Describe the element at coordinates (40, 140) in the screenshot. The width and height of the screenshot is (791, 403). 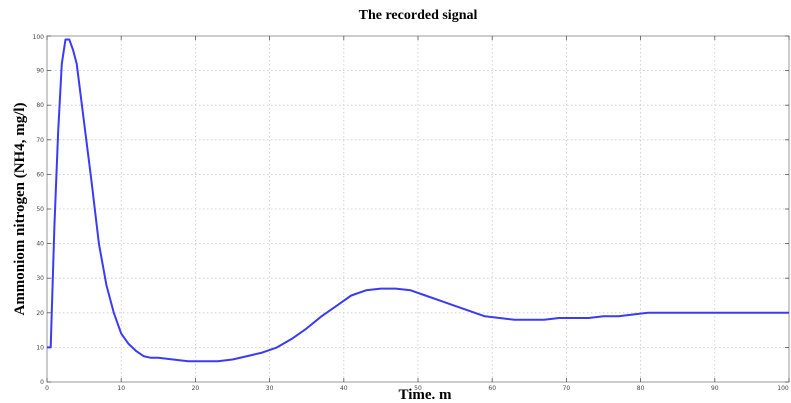
I see `y-tick-label: 70` at that location.